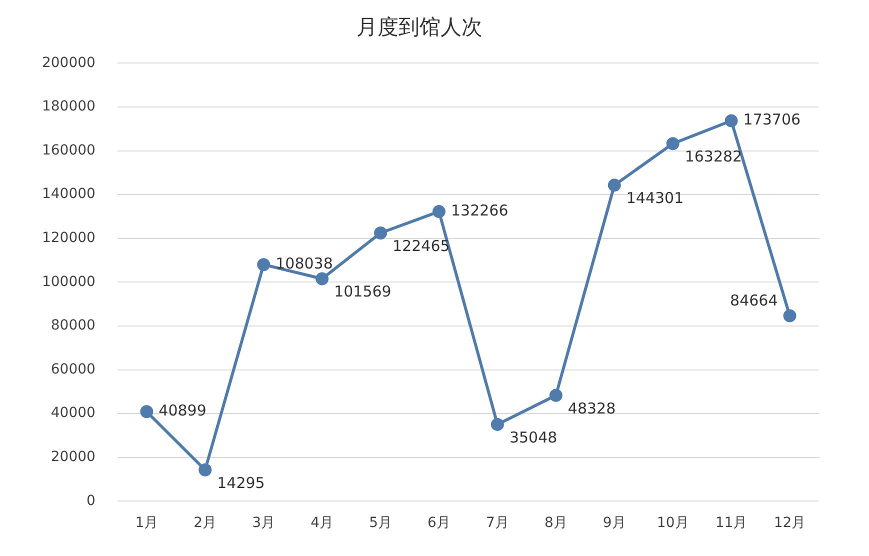  I want to click on data-label: 84664, so click(754, 301).